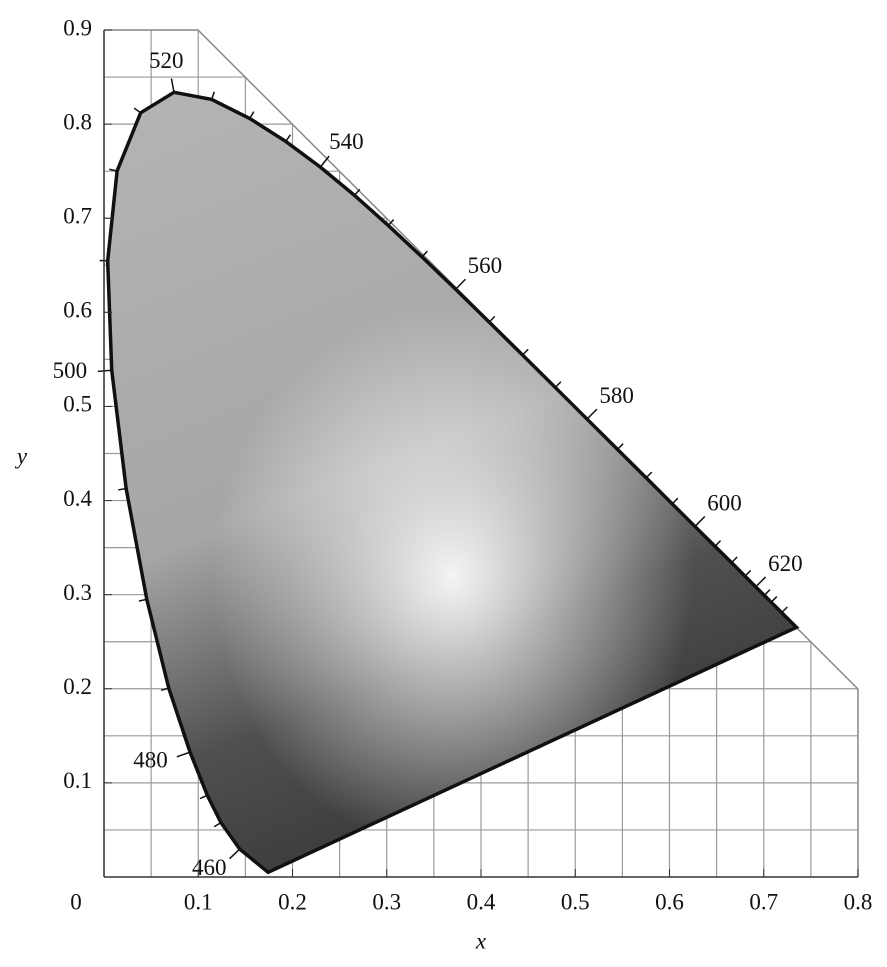 The height and width of the screenshot is (967, 887). I want to click on wavelength-label: 480, so click(150, 760).